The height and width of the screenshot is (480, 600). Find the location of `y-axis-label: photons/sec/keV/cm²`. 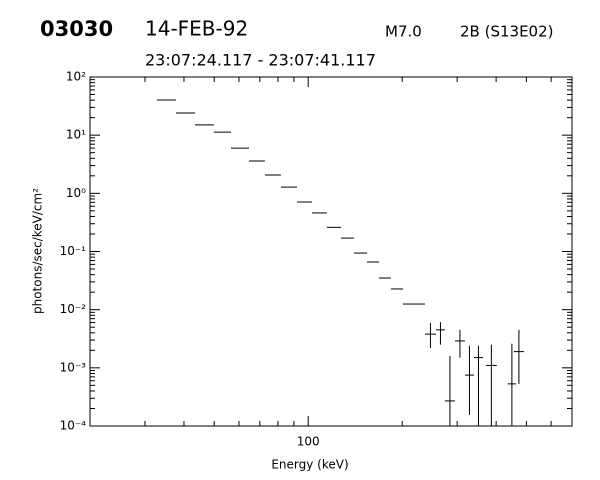

y-axis-label: photons/sec/keV/cm² is located at coordinates (38, 251).